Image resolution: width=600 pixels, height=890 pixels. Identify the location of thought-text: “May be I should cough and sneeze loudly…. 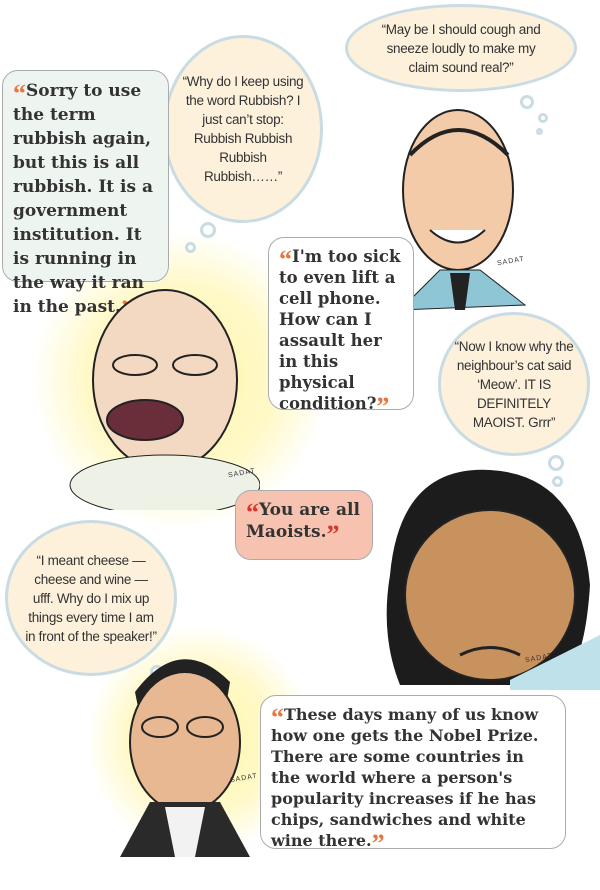
(461, 48).